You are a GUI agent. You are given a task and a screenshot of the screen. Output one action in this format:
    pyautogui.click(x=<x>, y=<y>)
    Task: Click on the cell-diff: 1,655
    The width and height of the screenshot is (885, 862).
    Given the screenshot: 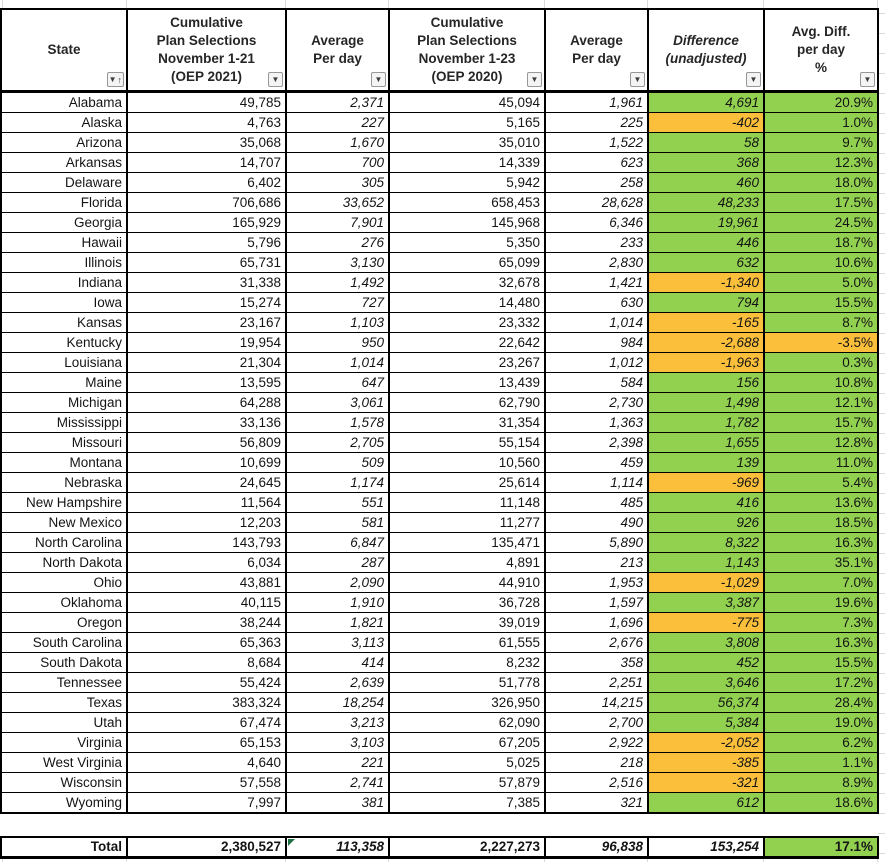 What is the action you would take?
    pyautogui.click(x=706, y=442)
    